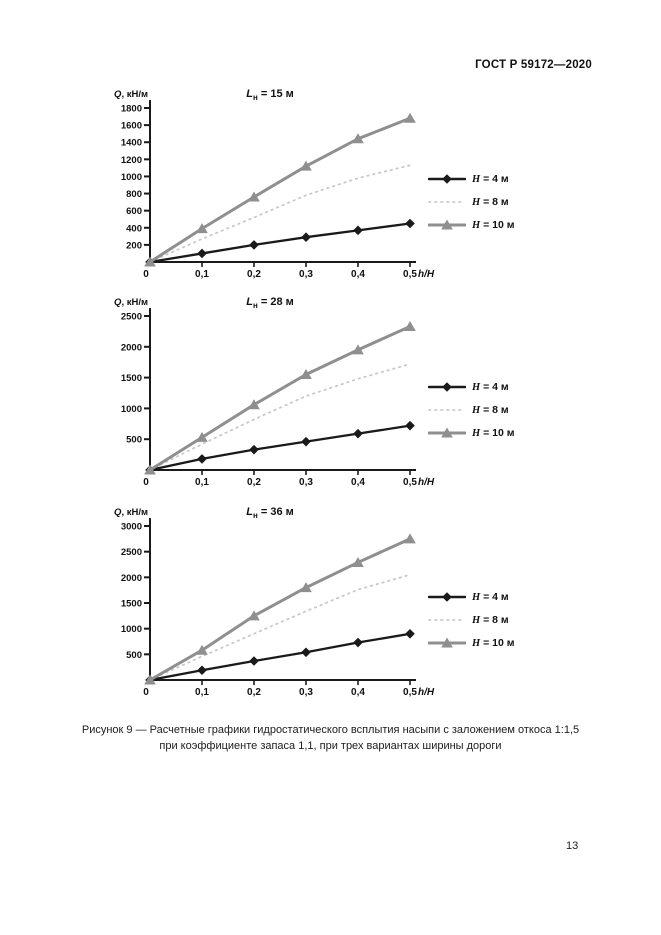 This screenshot has width=661, height=935. Describe the element at coordinates (490, 387) in the screenshot. I see `legend-label-h4: H = 4 м` at that location.